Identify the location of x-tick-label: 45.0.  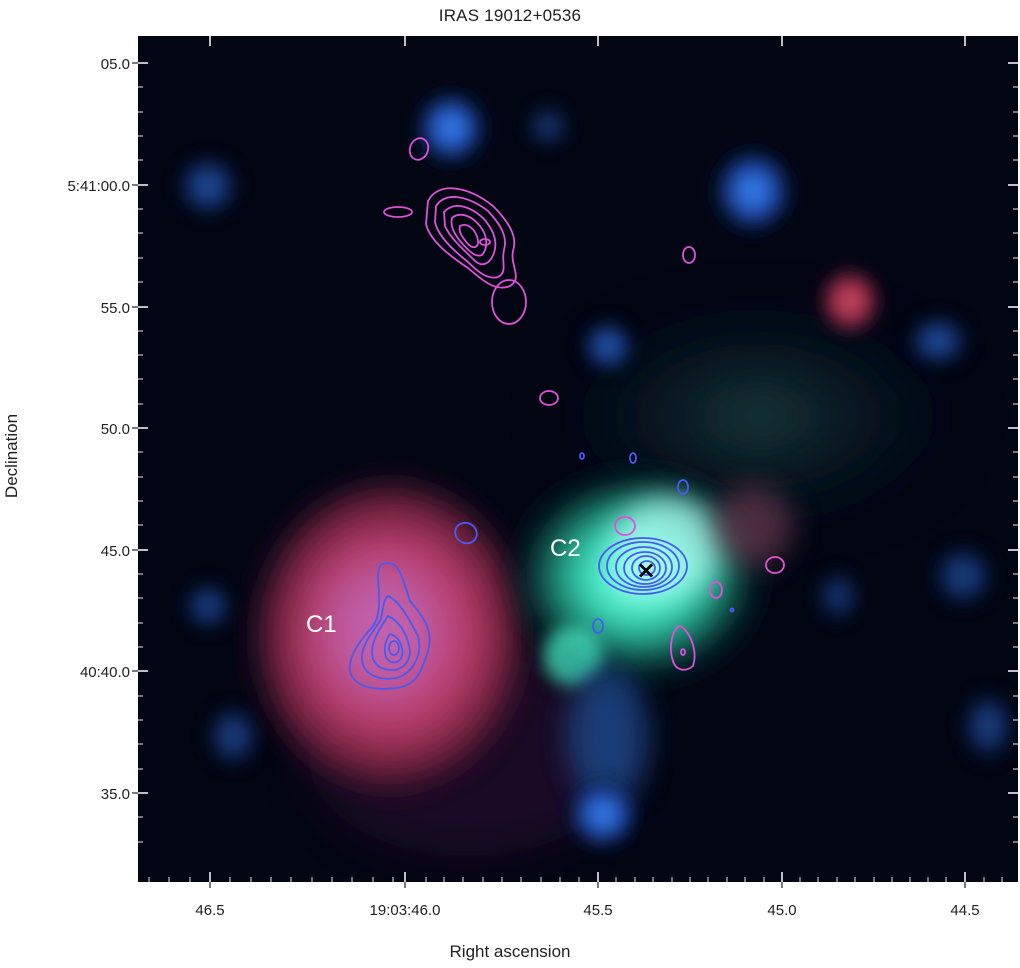
(782, 910).